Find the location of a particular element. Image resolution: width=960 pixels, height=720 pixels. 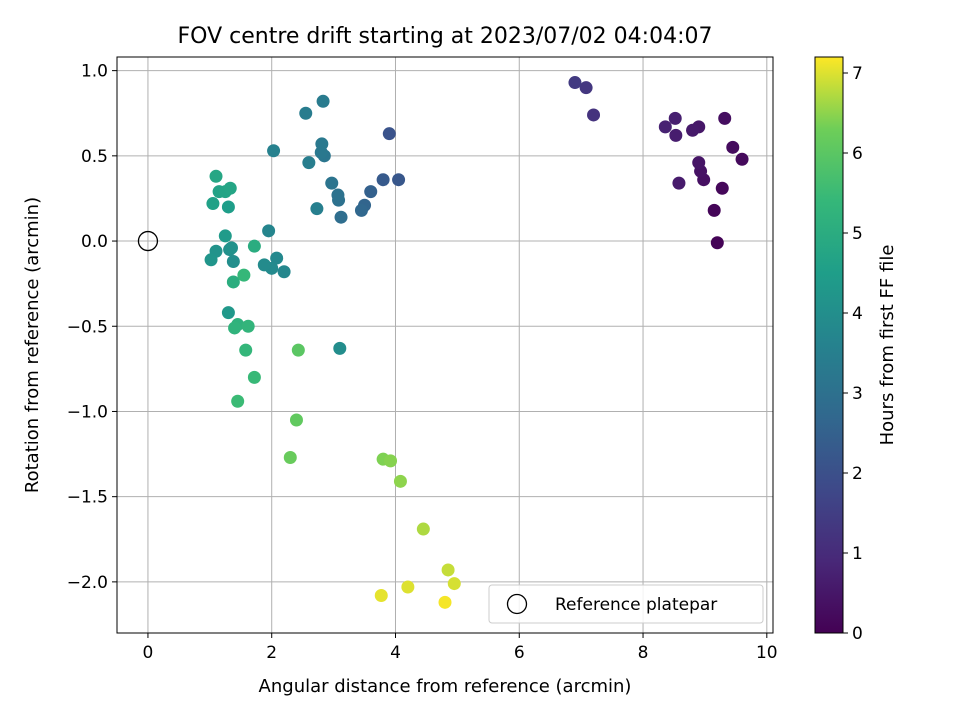

y-tick-label: 0.5 is located at coordinates (94, 157).